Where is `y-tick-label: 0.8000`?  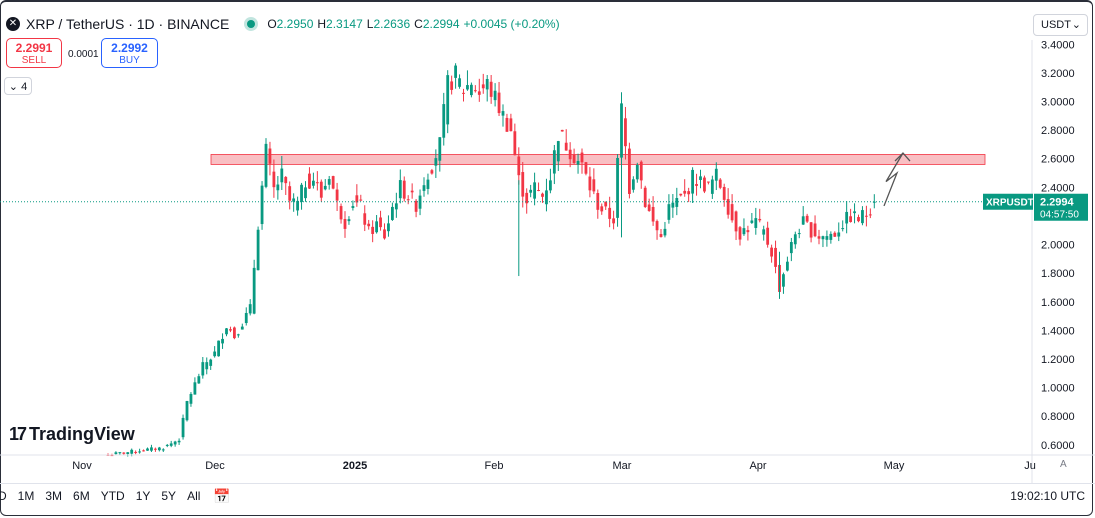
y-tick-label: 0.8000 is located at coordinates (1058, 417).